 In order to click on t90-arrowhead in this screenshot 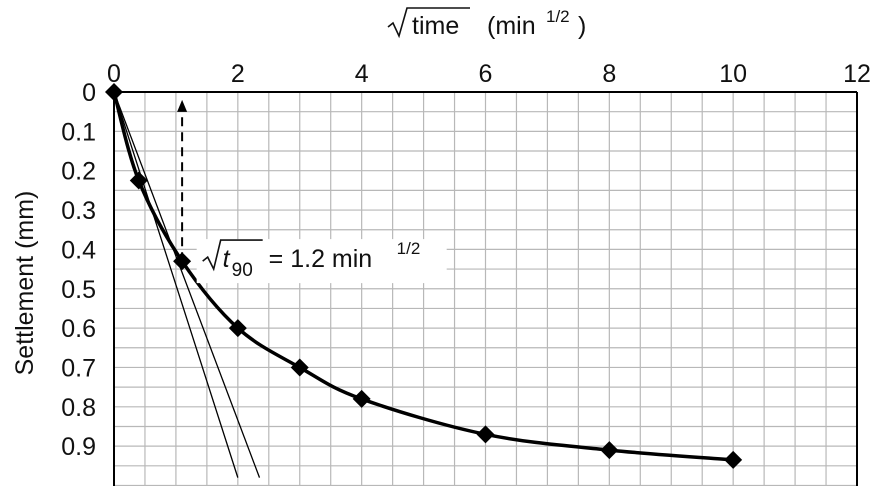, I will do `click(182, 105)`.